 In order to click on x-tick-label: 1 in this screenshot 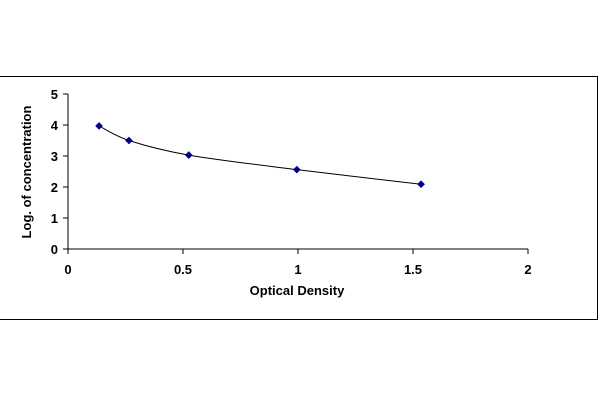, I will do `click(297, 269)`.